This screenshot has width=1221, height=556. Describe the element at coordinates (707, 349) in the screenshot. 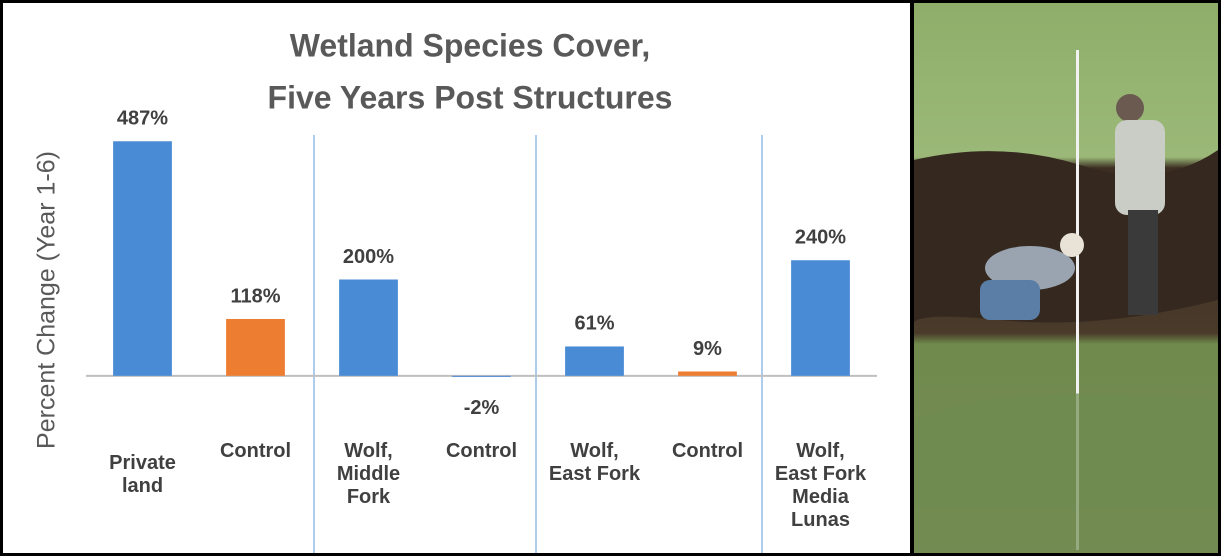

I see `value-label: 9%` at that location.